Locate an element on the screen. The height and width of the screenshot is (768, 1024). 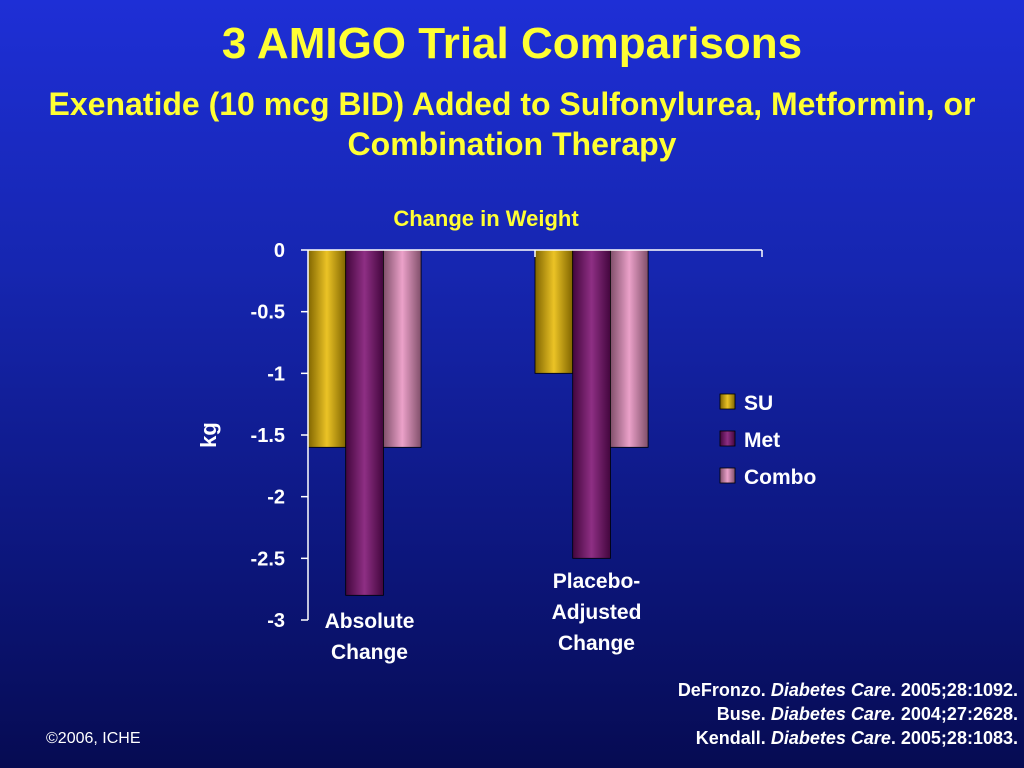
x-category-label-line: Placebo- is located at coordinates (597, 581).